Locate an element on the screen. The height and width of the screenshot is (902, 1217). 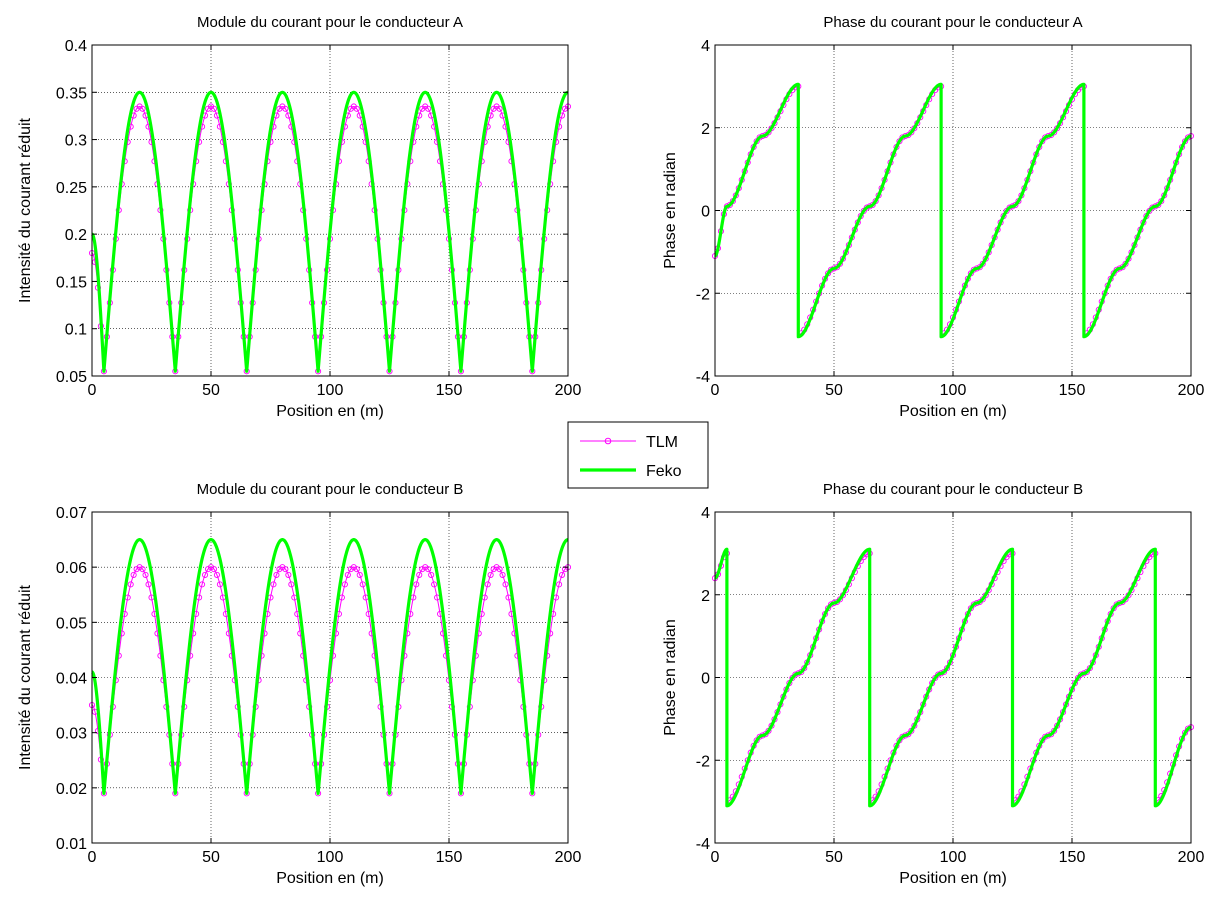
legend-box is located at coordinates (638, 455).